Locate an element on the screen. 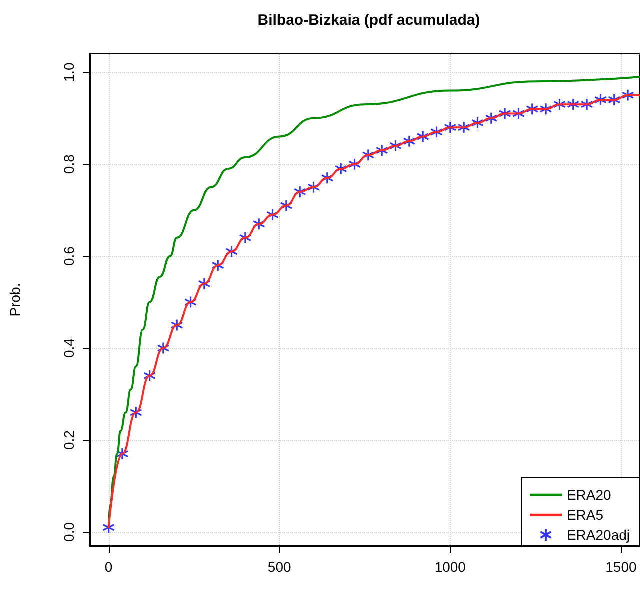  y-tick-label: 0.0 is located at coordinates (69, 532).